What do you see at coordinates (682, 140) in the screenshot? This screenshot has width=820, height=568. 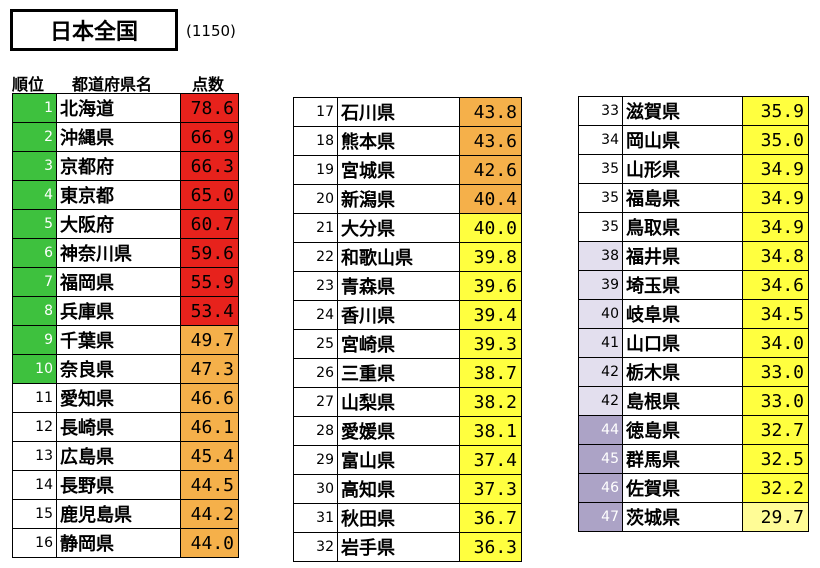 I see `prefecture-cell: 岡山県` at bounding box center [682, 140].